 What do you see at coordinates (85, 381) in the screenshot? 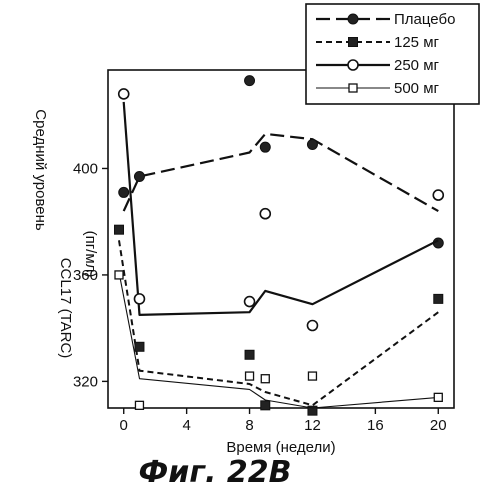
I see `y-tick-label: 320` at bounding box center [85, 381].